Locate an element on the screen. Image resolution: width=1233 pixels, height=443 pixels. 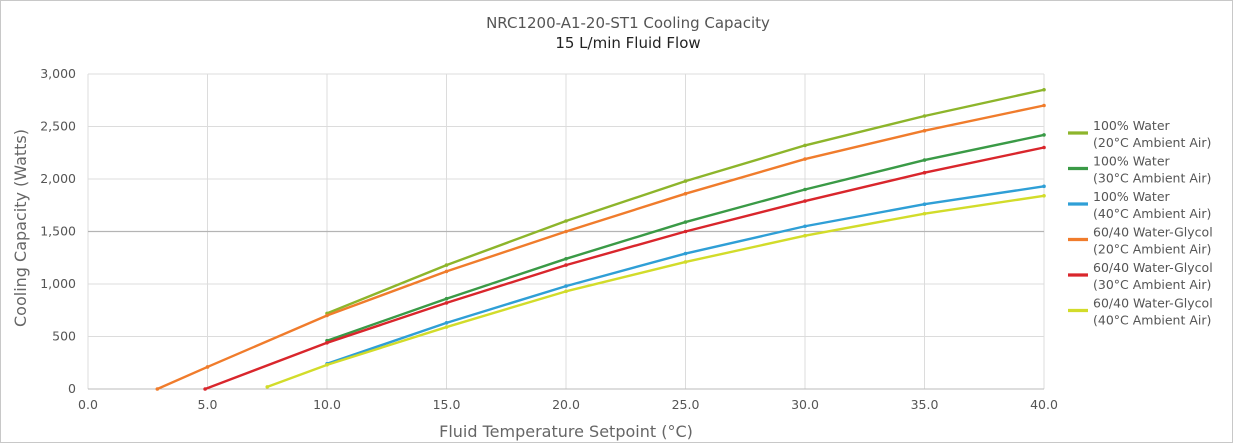
x-tick-label: 15.0 is located at coordinates (447, 404).